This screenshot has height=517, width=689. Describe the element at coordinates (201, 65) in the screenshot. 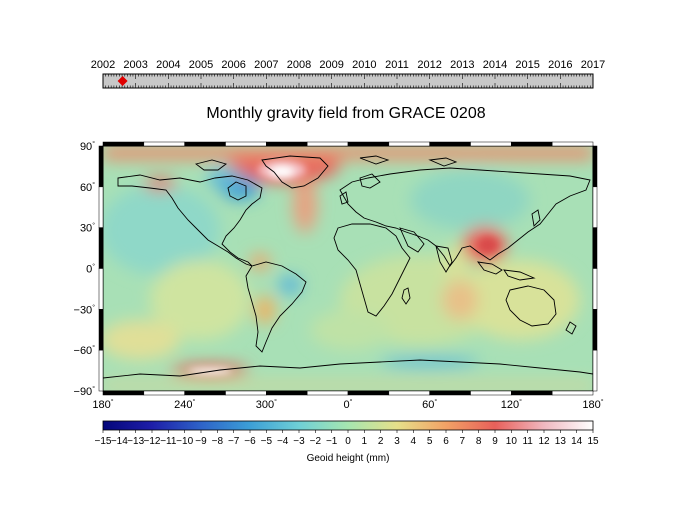

I see `timeline-year-label: 2005` at that location.